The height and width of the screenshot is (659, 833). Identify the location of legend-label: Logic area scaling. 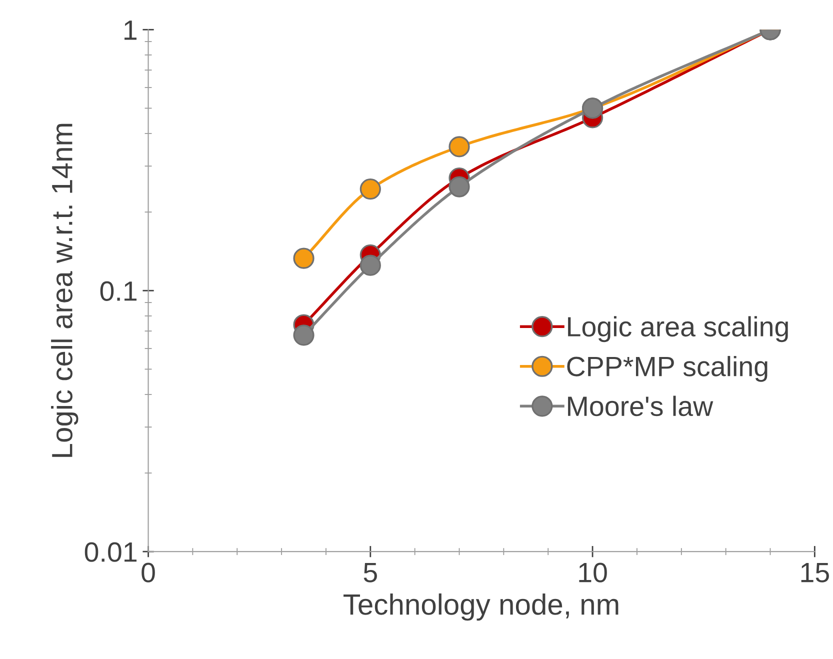
(678, 329).